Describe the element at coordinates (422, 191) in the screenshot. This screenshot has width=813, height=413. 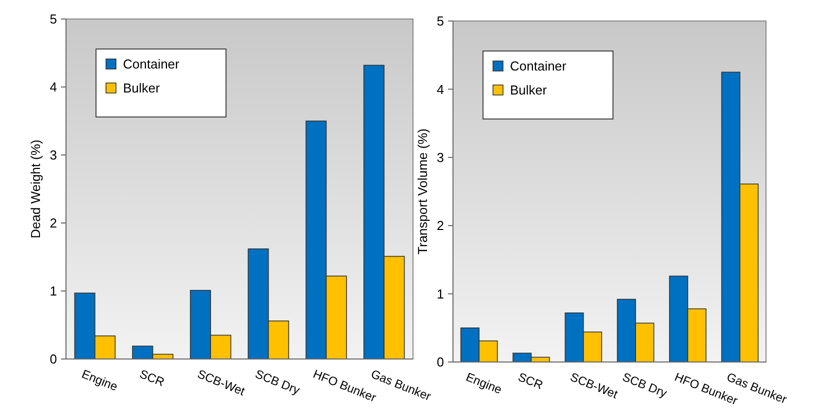
I see `y-axis-title: Transport Volume (%)` at that location.